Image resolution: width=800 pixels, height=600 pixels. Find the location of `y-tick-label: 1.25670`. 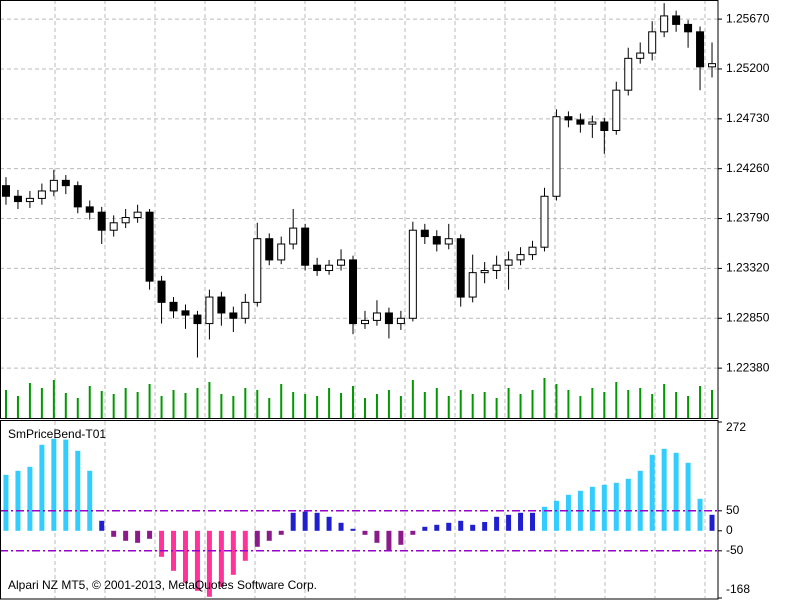

y-tick-label: 1.25670 is located at coordinates (748, 18).